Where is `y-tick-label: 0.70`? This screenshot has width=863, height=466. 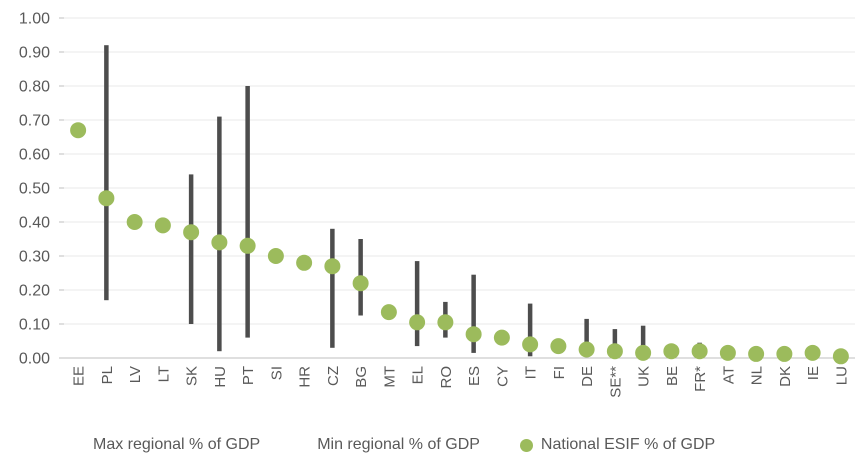 y-tick-label: 0.70 is located at coordinates (34, 121).